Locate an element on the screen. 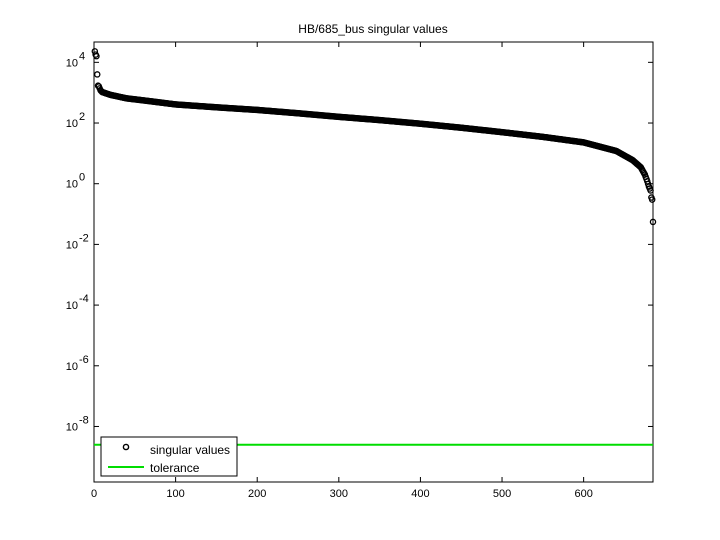 The width and height of the screenshot is (720, 540). legend: singular values tolerance is located at coordinates (169, 456).